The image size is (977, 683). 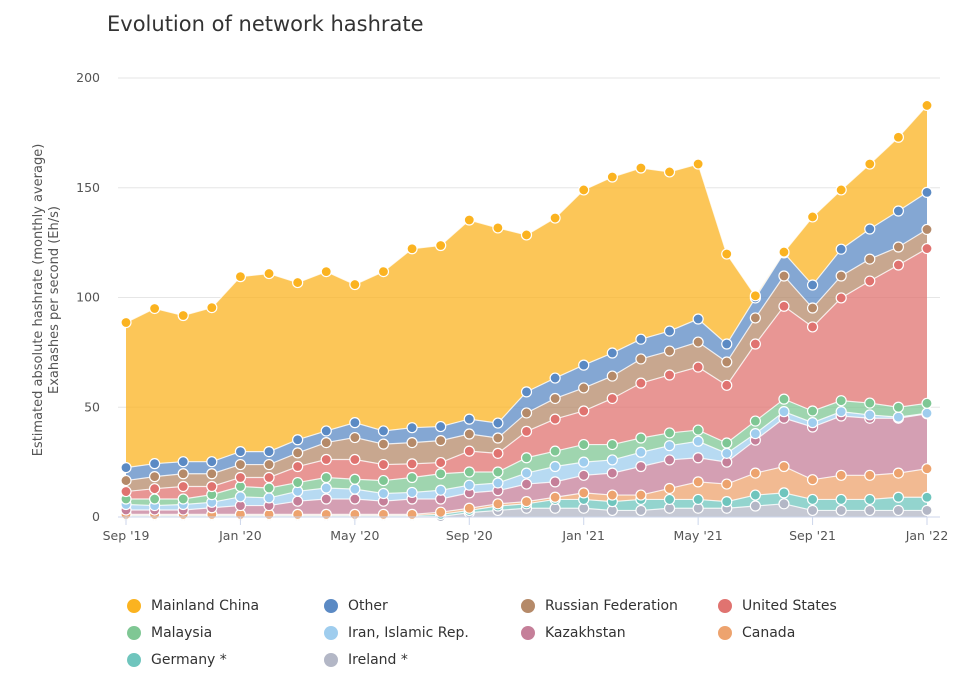 I want to click on legend-item: Kazakhstan, so click(x=573, y=633).